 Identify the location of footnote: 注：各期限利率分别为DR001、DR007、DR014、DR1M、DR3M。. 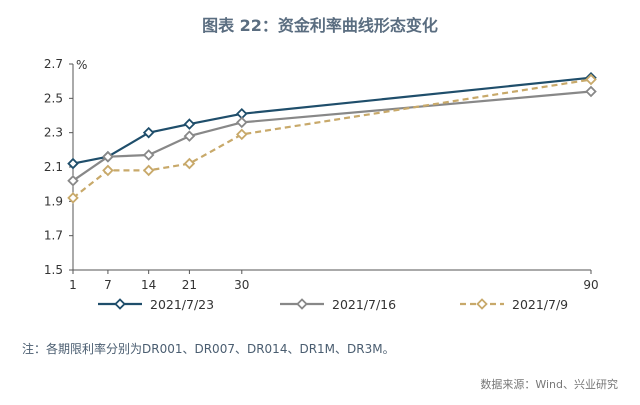
(208, 349).